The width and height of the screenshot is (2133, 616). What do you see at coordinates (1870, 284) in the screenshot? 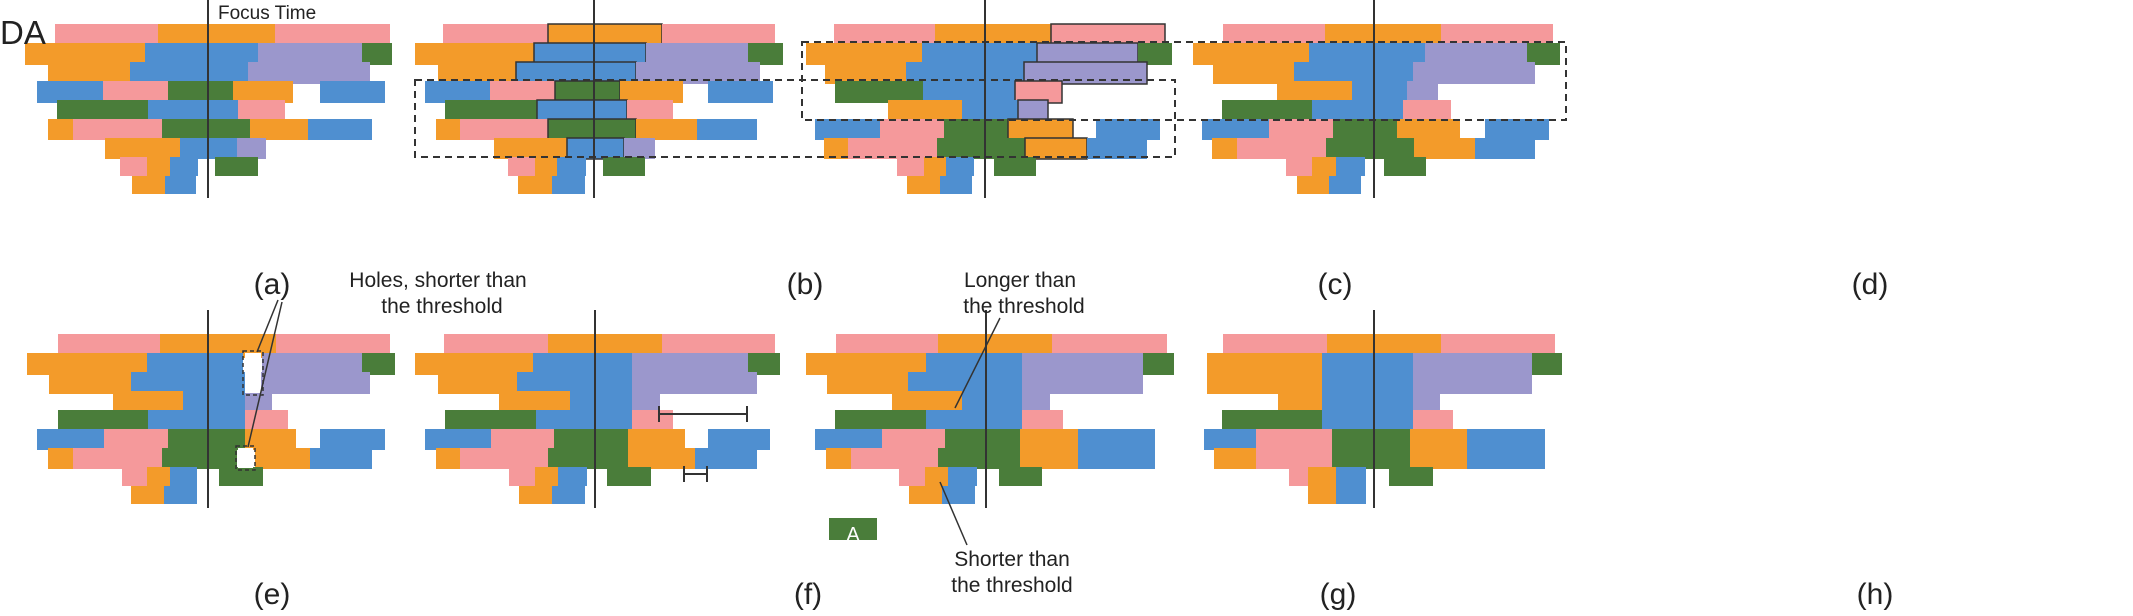
I see `panel-label-d: (d)` at bounding box center [1870, 284].